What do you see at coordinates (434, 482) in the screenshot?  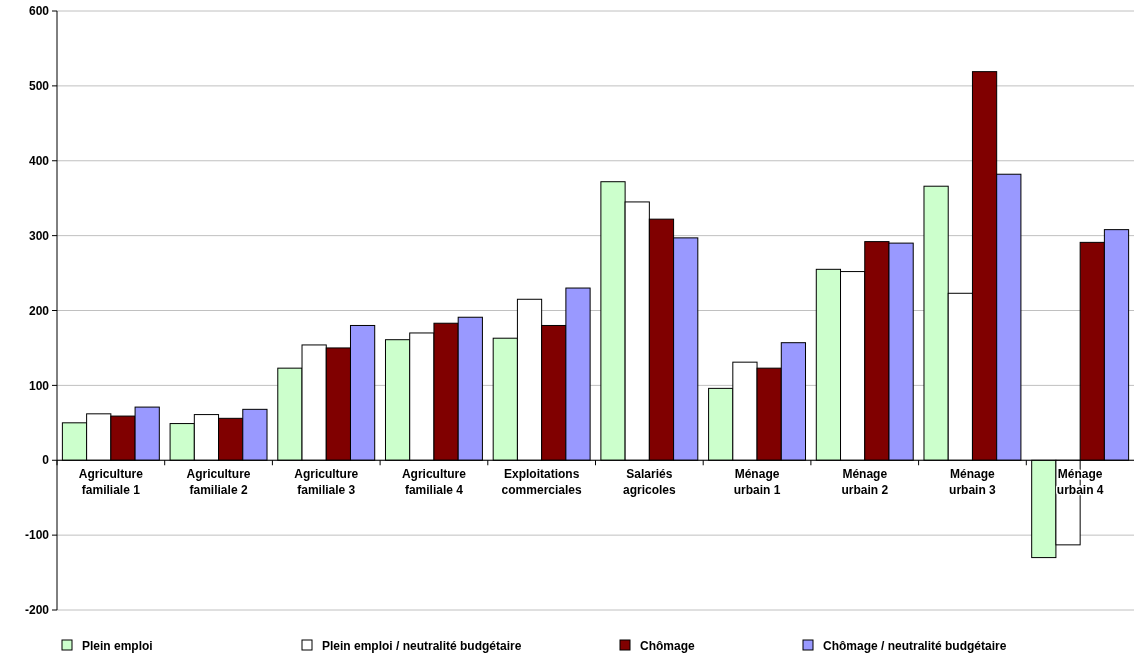 I see `x-tick-label: Agriculture familiale 4` at bounding box center [434, 482].